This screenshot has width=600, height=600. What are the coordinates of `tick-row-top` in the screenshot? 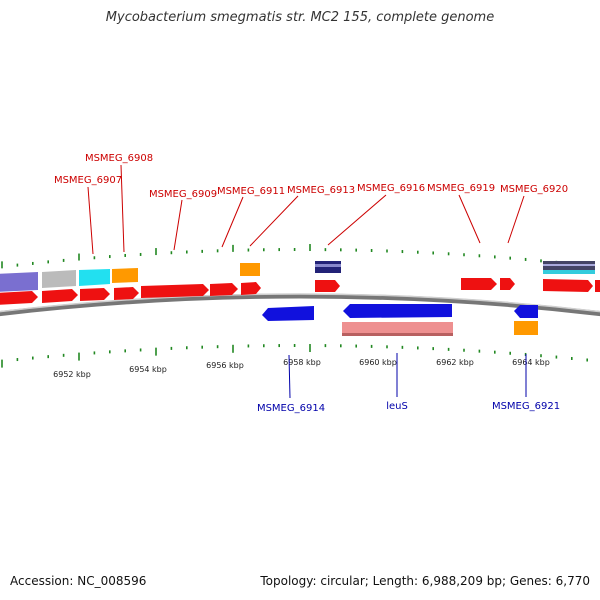 It's located at (295, 256).